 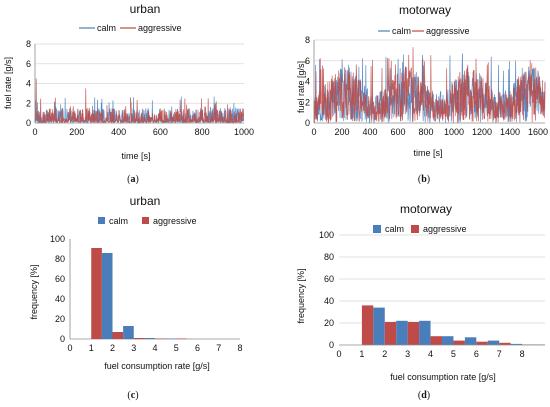 What do you see at coordinates (430, 354) in the screenshot?
I see `x-tick-label: 4` at bounding box center [430, 354].